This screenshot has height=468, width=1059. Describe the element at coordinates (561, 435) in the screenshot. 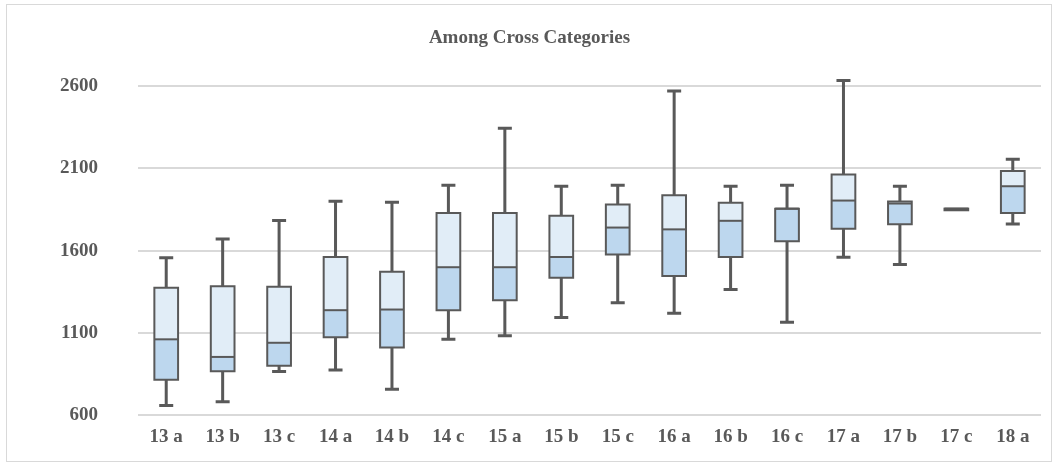

I see `x-tick-label: 15 b` at that location.